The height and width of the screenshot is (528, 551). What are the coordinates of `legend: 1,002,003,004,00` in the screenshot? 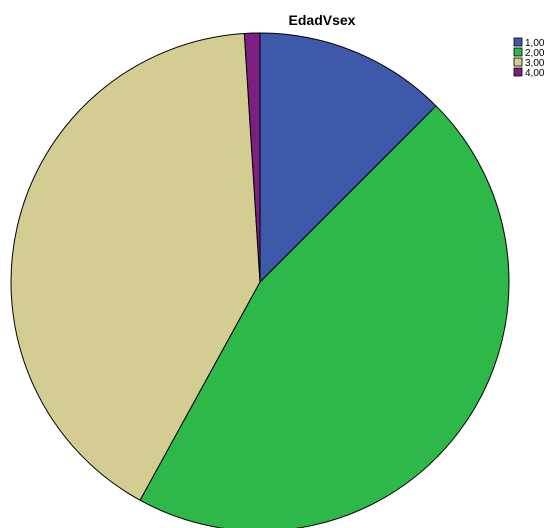 It's located at (529, 58).